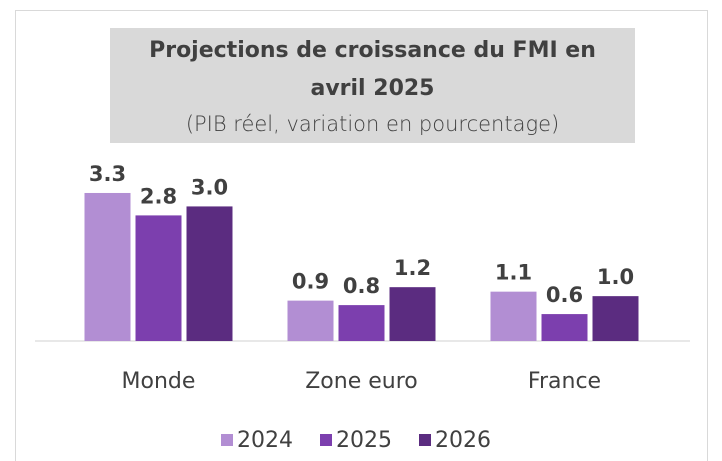 The image size is (722, 461). What do you see at coordinates (107, 174) in the screenshot?
I see `data-label: 3.3` at bounding box center [107, 174].